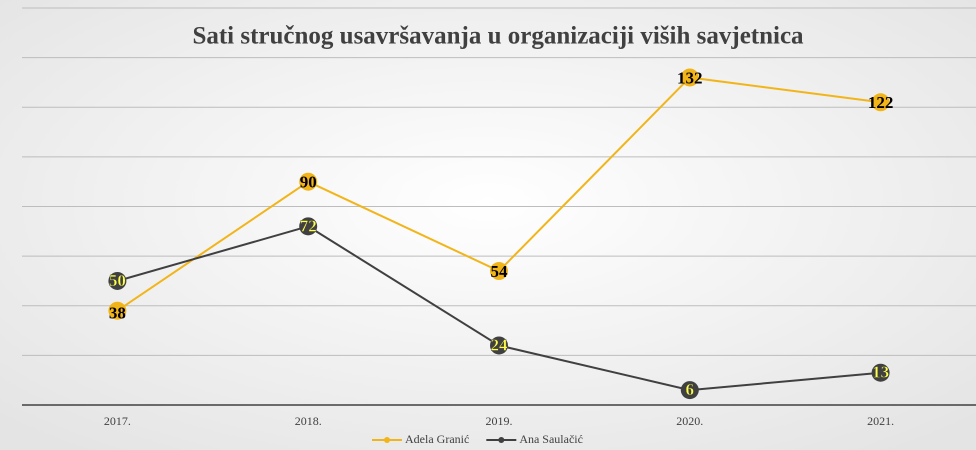 The width and height of the screenshot is (976, 450). I want to click on legend-label: Adela Granić, so click(437, 439).